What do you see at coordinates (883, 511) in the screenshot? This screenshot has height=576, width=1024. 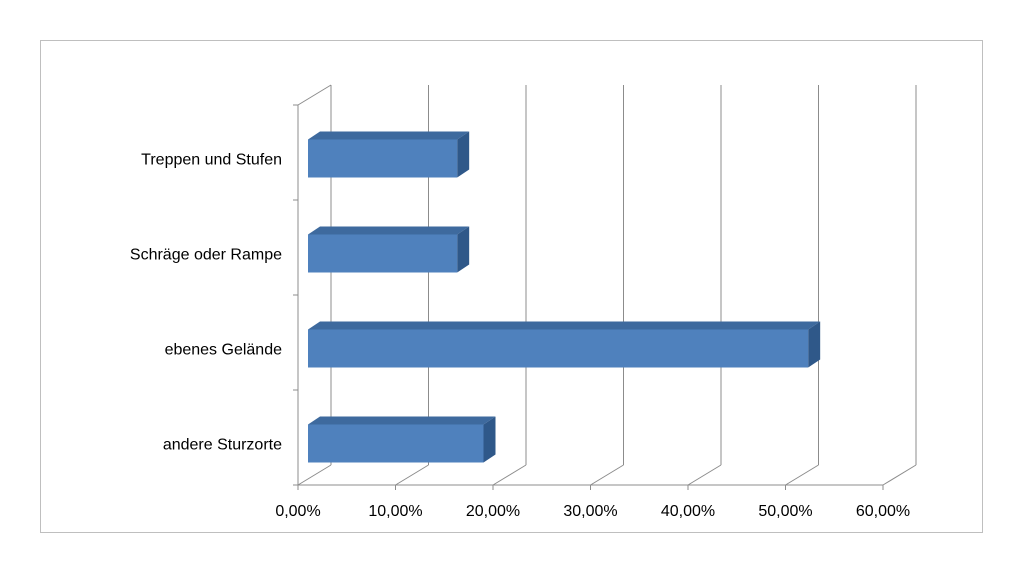 I see `x-tick-label: 60,00%` at bounding box center [883, 511].